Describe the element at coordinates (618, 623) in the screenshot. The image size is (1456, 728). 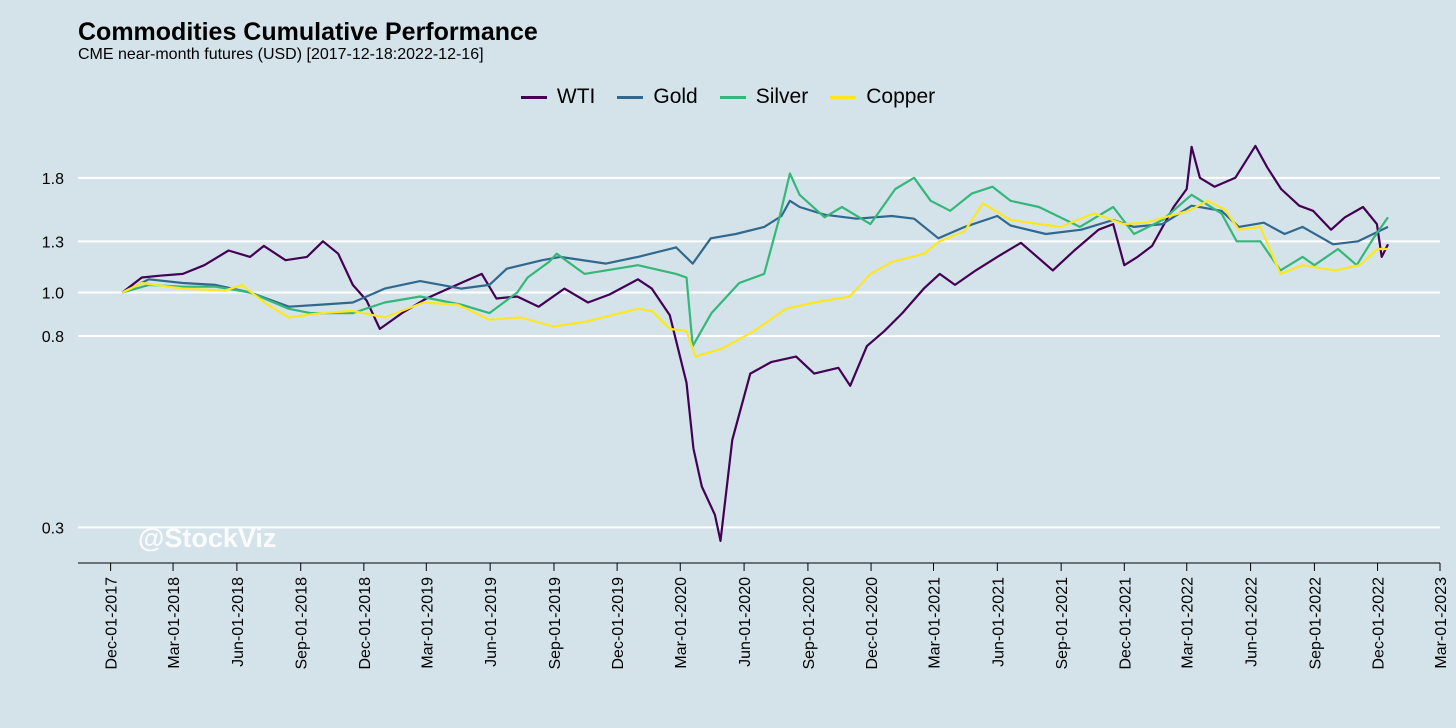
I see `x-tick-label: Dec-01-2019` at that location.